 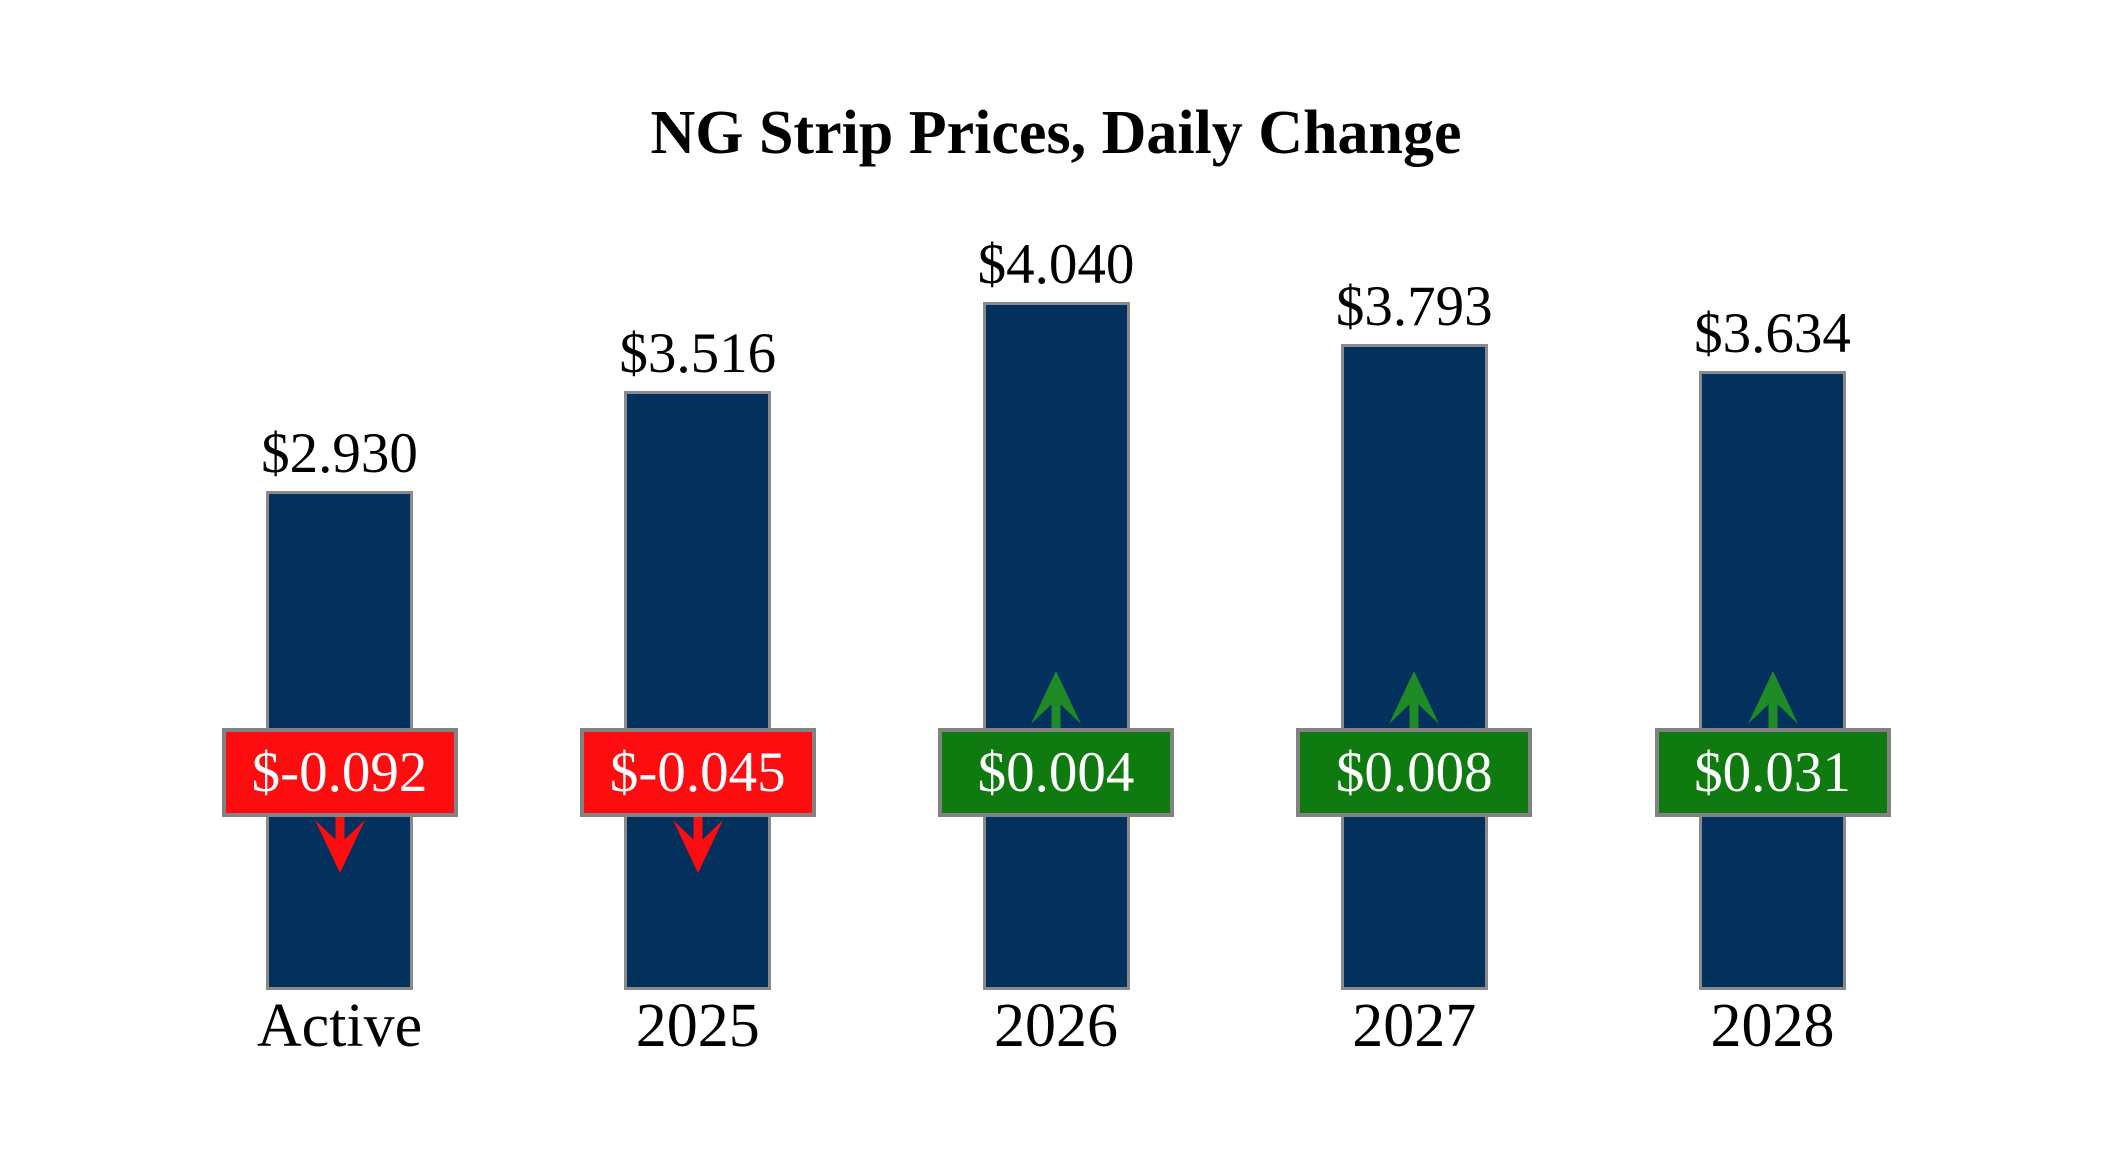 I want to click on price-label: $3.793, so click(x=1414, y=306).